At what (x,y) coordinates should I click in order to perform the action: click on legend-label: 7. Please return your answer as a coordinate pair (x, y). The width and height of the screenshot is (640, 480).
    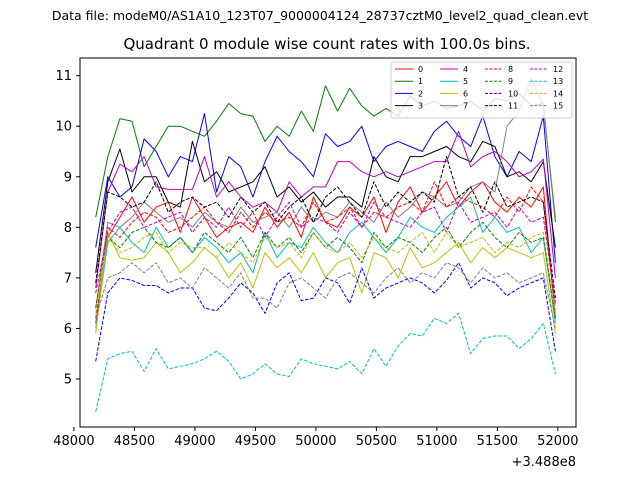
    Looking at the image, I should click on (465, 106).